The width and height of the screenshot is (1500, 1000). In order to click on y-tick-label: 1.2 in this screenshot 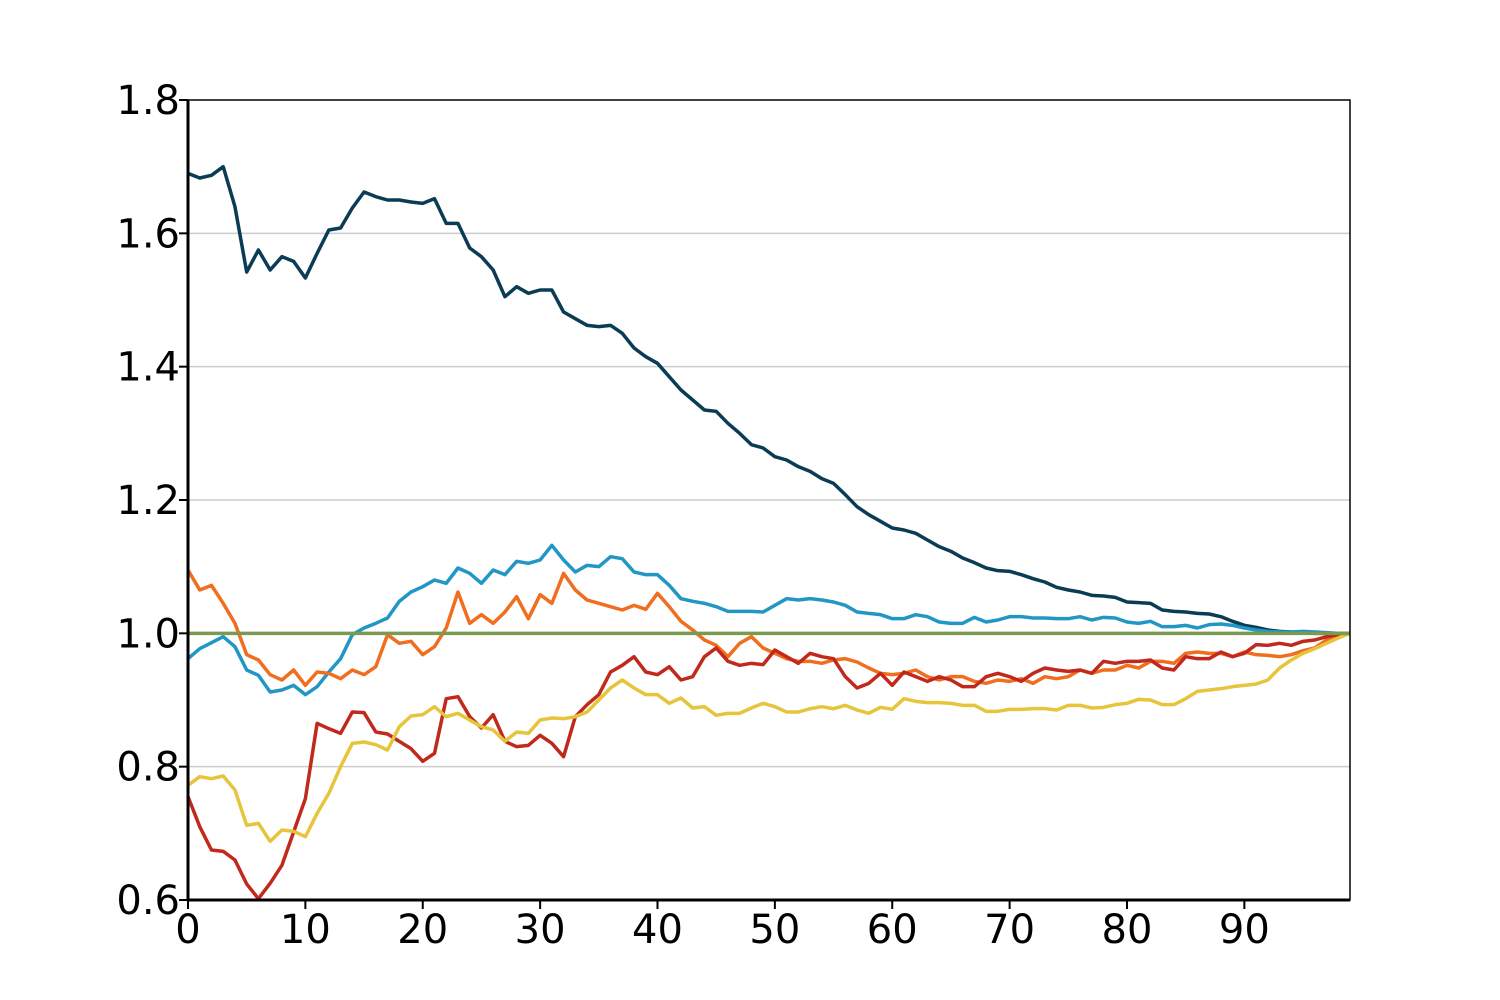, I will do `click(148, 501)`.